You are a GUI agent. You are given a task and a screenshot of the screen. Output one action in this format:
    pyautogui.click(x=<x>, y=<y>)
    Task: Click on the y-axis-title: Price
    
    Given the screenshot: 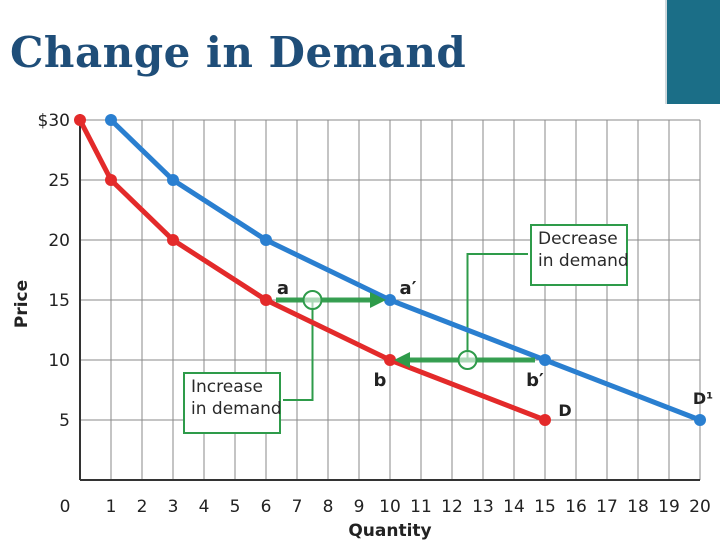 What is the action you would take?
    pyautogui.click(x=22, y=304)
    